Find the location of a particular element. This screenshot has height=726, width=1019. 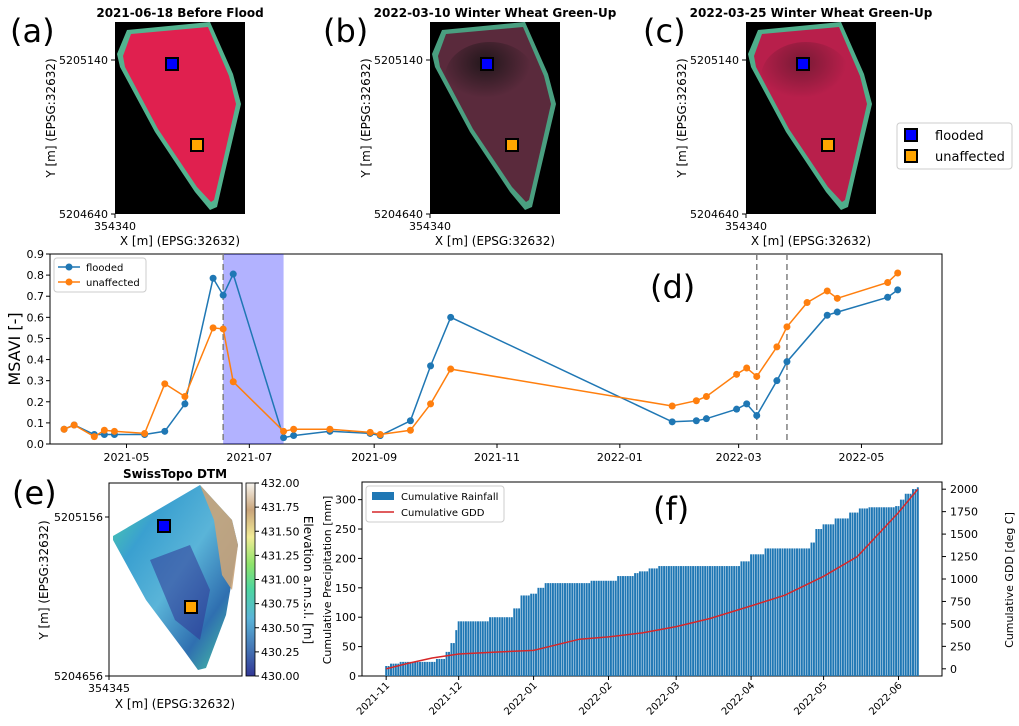

y-tick-label: 300 is located at coordinates (345, 500).